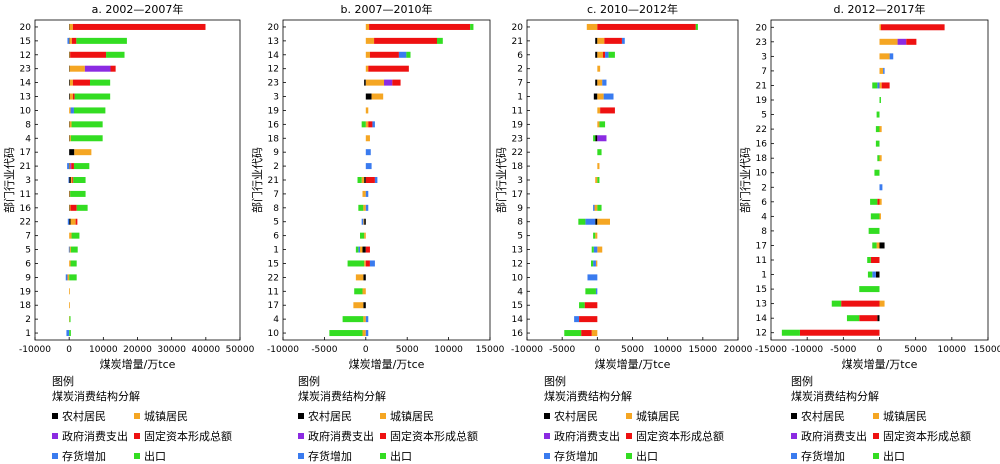  Describe the element at coordinates (629, 456) in the screenshot. I see `legend-swatch-export` at that location.